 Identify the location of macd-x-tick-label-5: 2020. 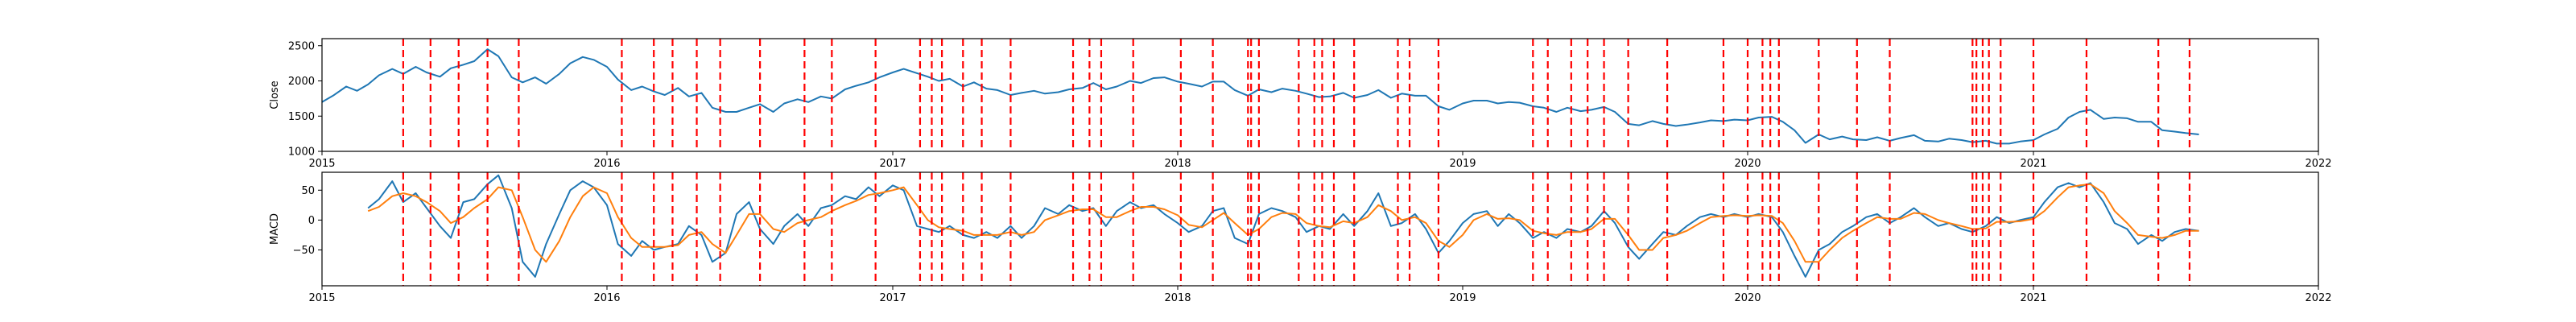
(1747, 298).